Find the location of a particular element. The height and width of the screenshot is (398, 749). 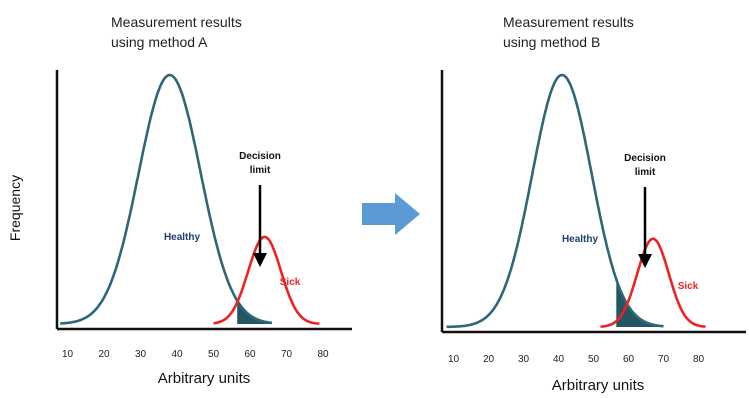

panel-b-healthy-label: Healthy is located at coordinates (580, 239).